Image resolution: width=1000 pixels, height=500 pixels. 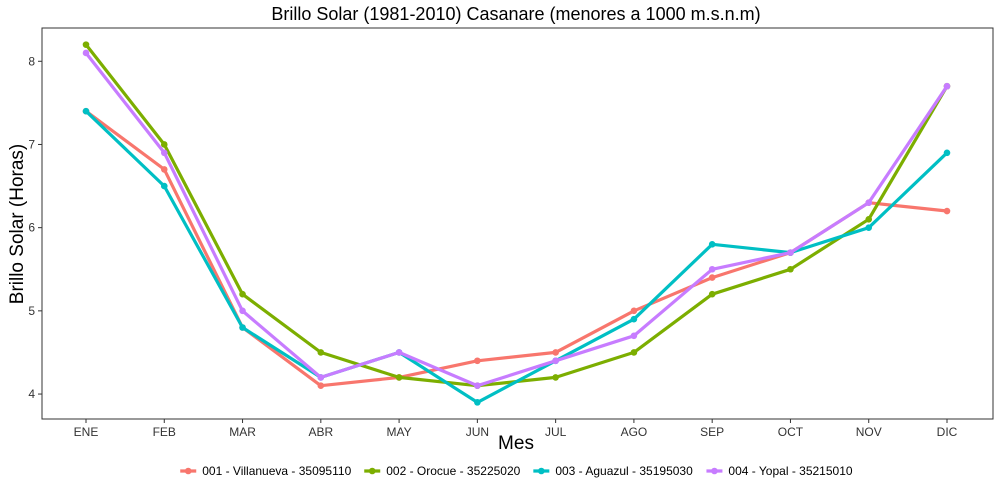 I want to click on x-axis: ENE FEB MAR ABR MAY JUN JUL AGO SEP OCT NOV DIC, so click(x=516, y=429).